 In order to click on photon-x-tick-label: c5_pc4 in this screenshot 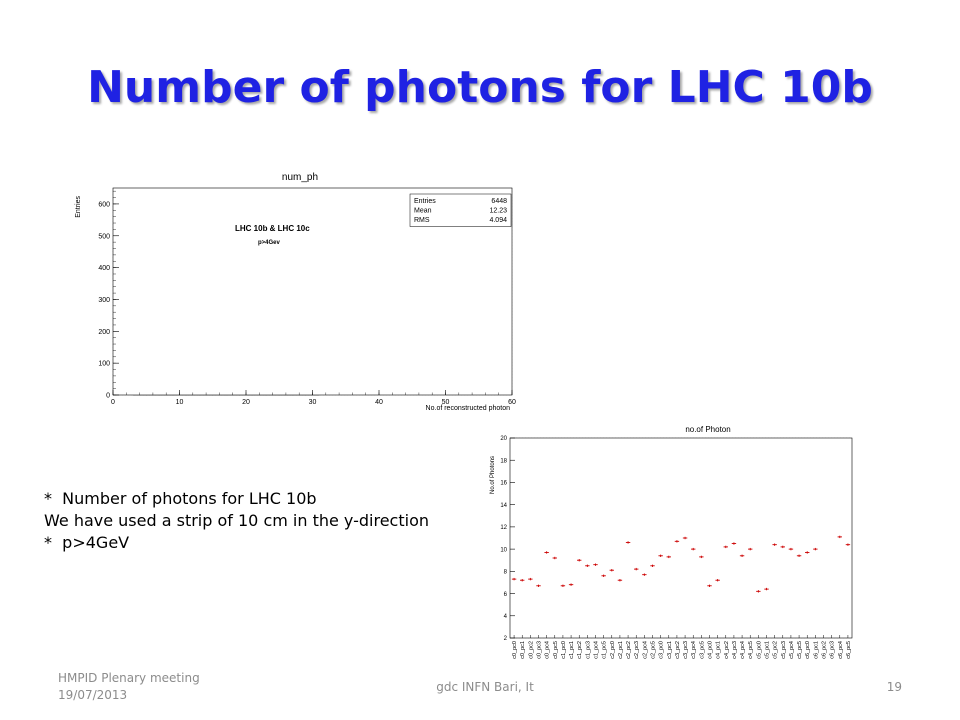, I will do `click(792, 650)`.